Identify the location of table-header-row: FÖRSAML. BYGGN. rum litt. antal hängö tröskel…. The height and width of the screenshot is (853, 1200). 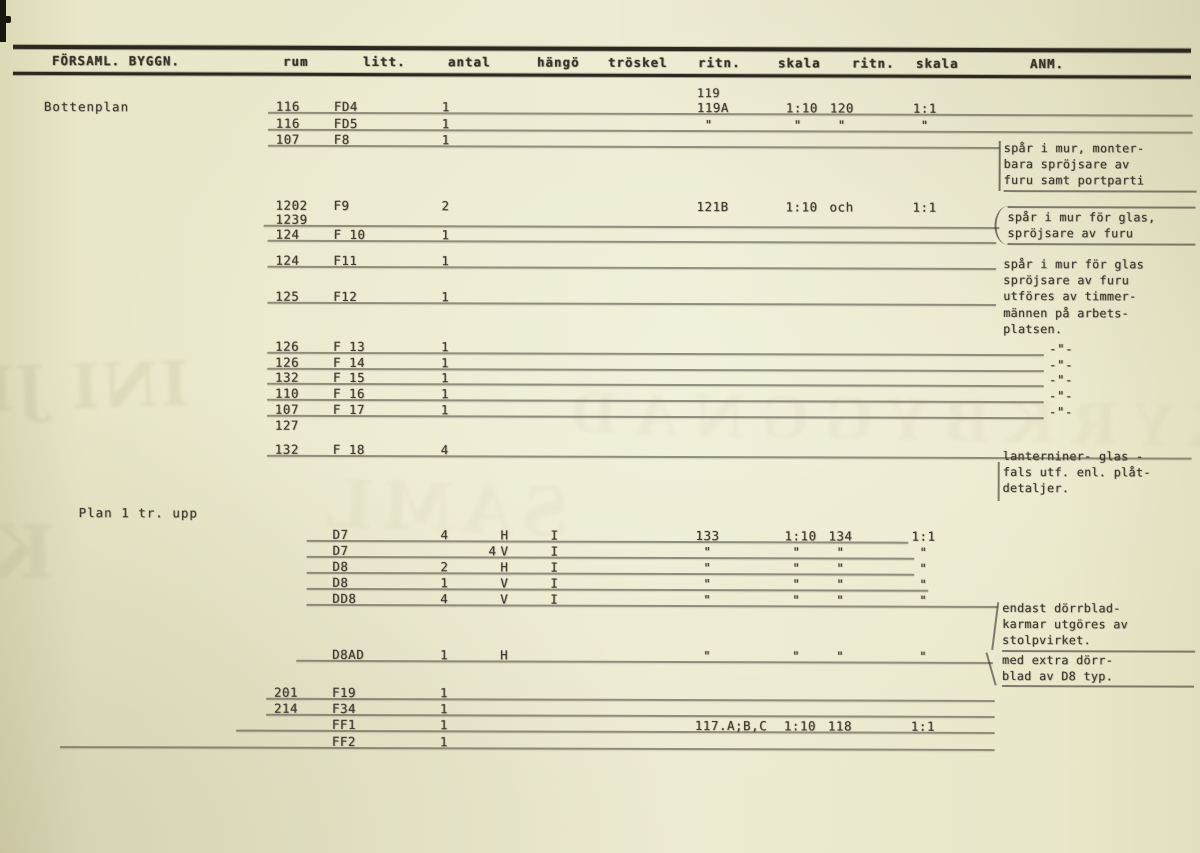
(600, 35).